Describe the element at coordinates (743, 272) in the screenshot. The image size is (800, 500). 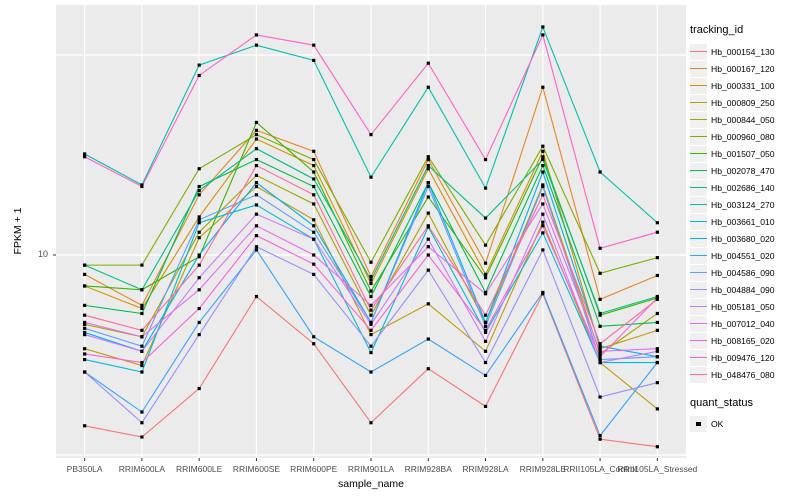
I see `legend-label: Hb_004586_090` at that location.